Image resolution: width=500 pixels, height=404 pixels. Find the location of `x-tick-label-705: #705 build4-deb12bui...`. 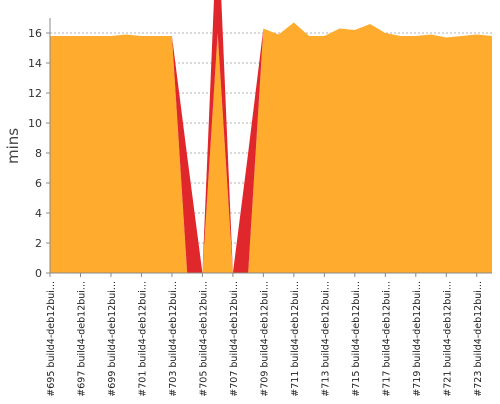

x-tick-label-705: #705 build4-deb12bui... is located at coordinates (203, 339).